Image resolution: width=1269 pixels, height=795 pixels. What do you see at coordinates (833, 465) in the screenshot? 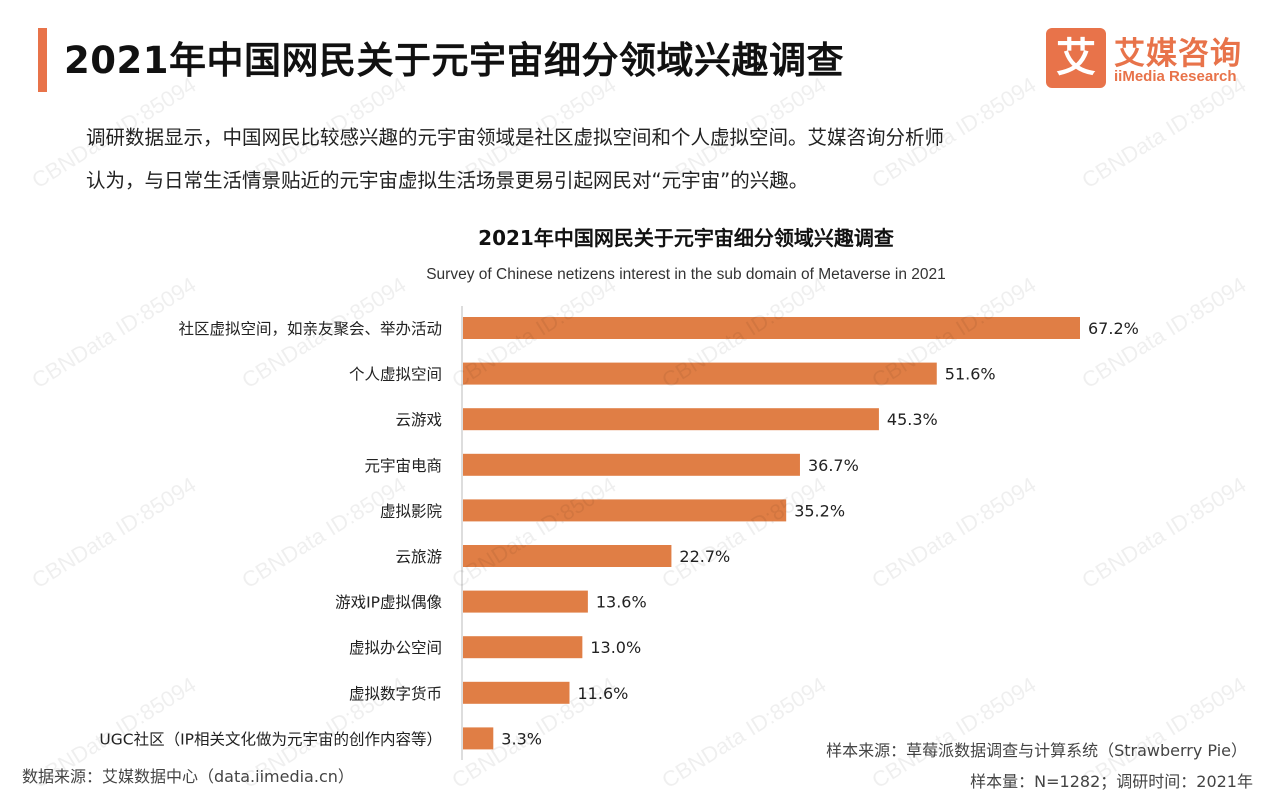
I see `data-label: 36.7%` at bounding box center [833, 465].